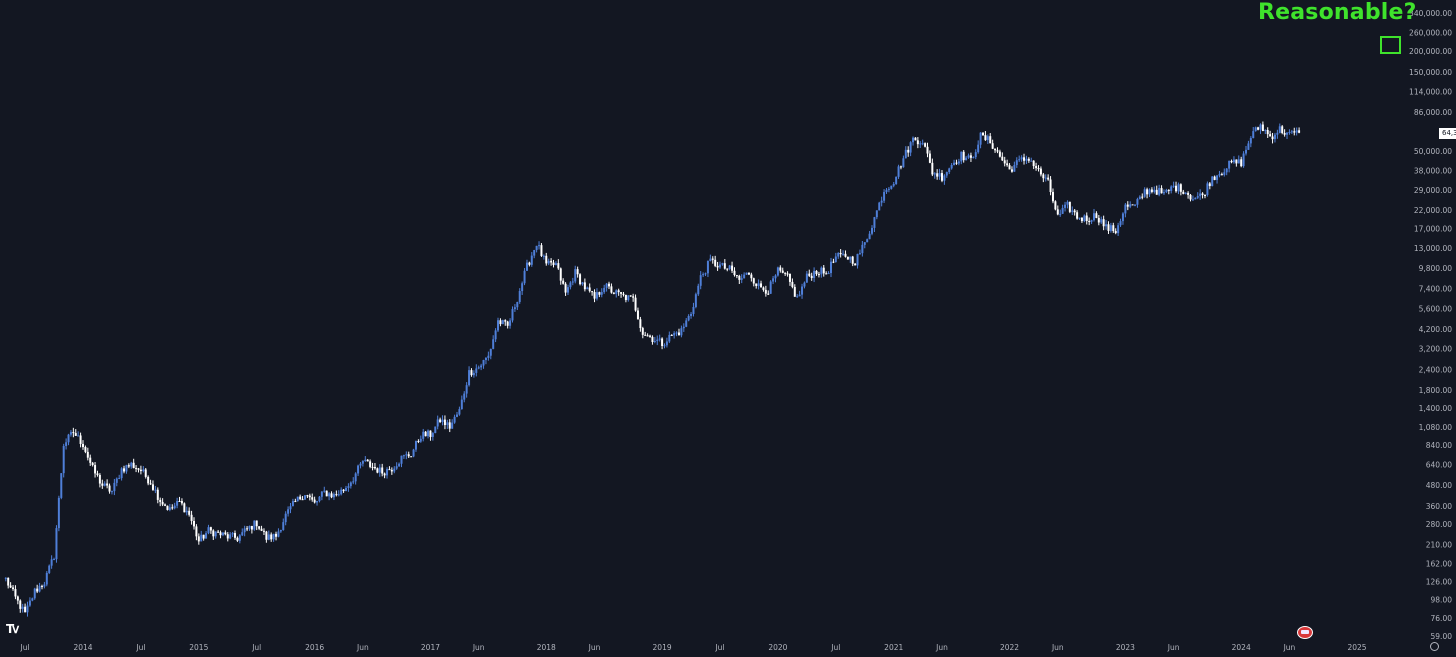 This screenshot has height=657, width=1456. What do you see at coordinates (1356, 647) in the screenshot?
I see `x-tick-label: 2025` at bounding box center [1356, 647].